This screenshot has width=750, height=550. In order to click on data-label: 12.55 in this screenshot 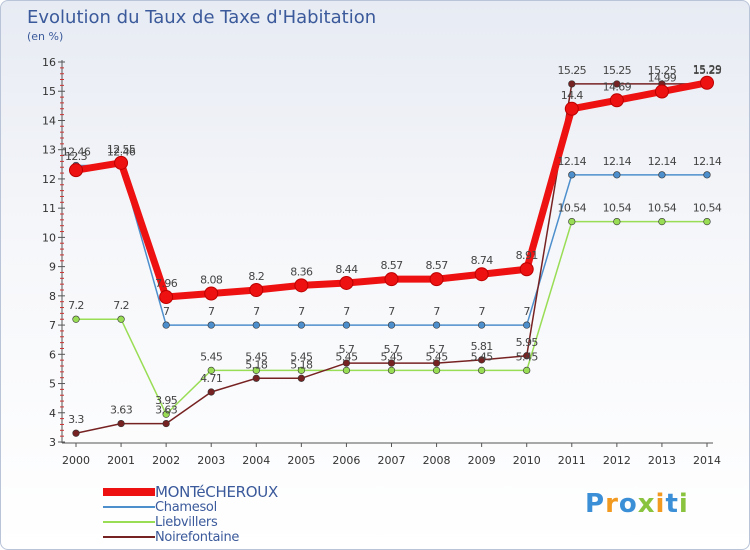, I will do `click(121, 149)`.